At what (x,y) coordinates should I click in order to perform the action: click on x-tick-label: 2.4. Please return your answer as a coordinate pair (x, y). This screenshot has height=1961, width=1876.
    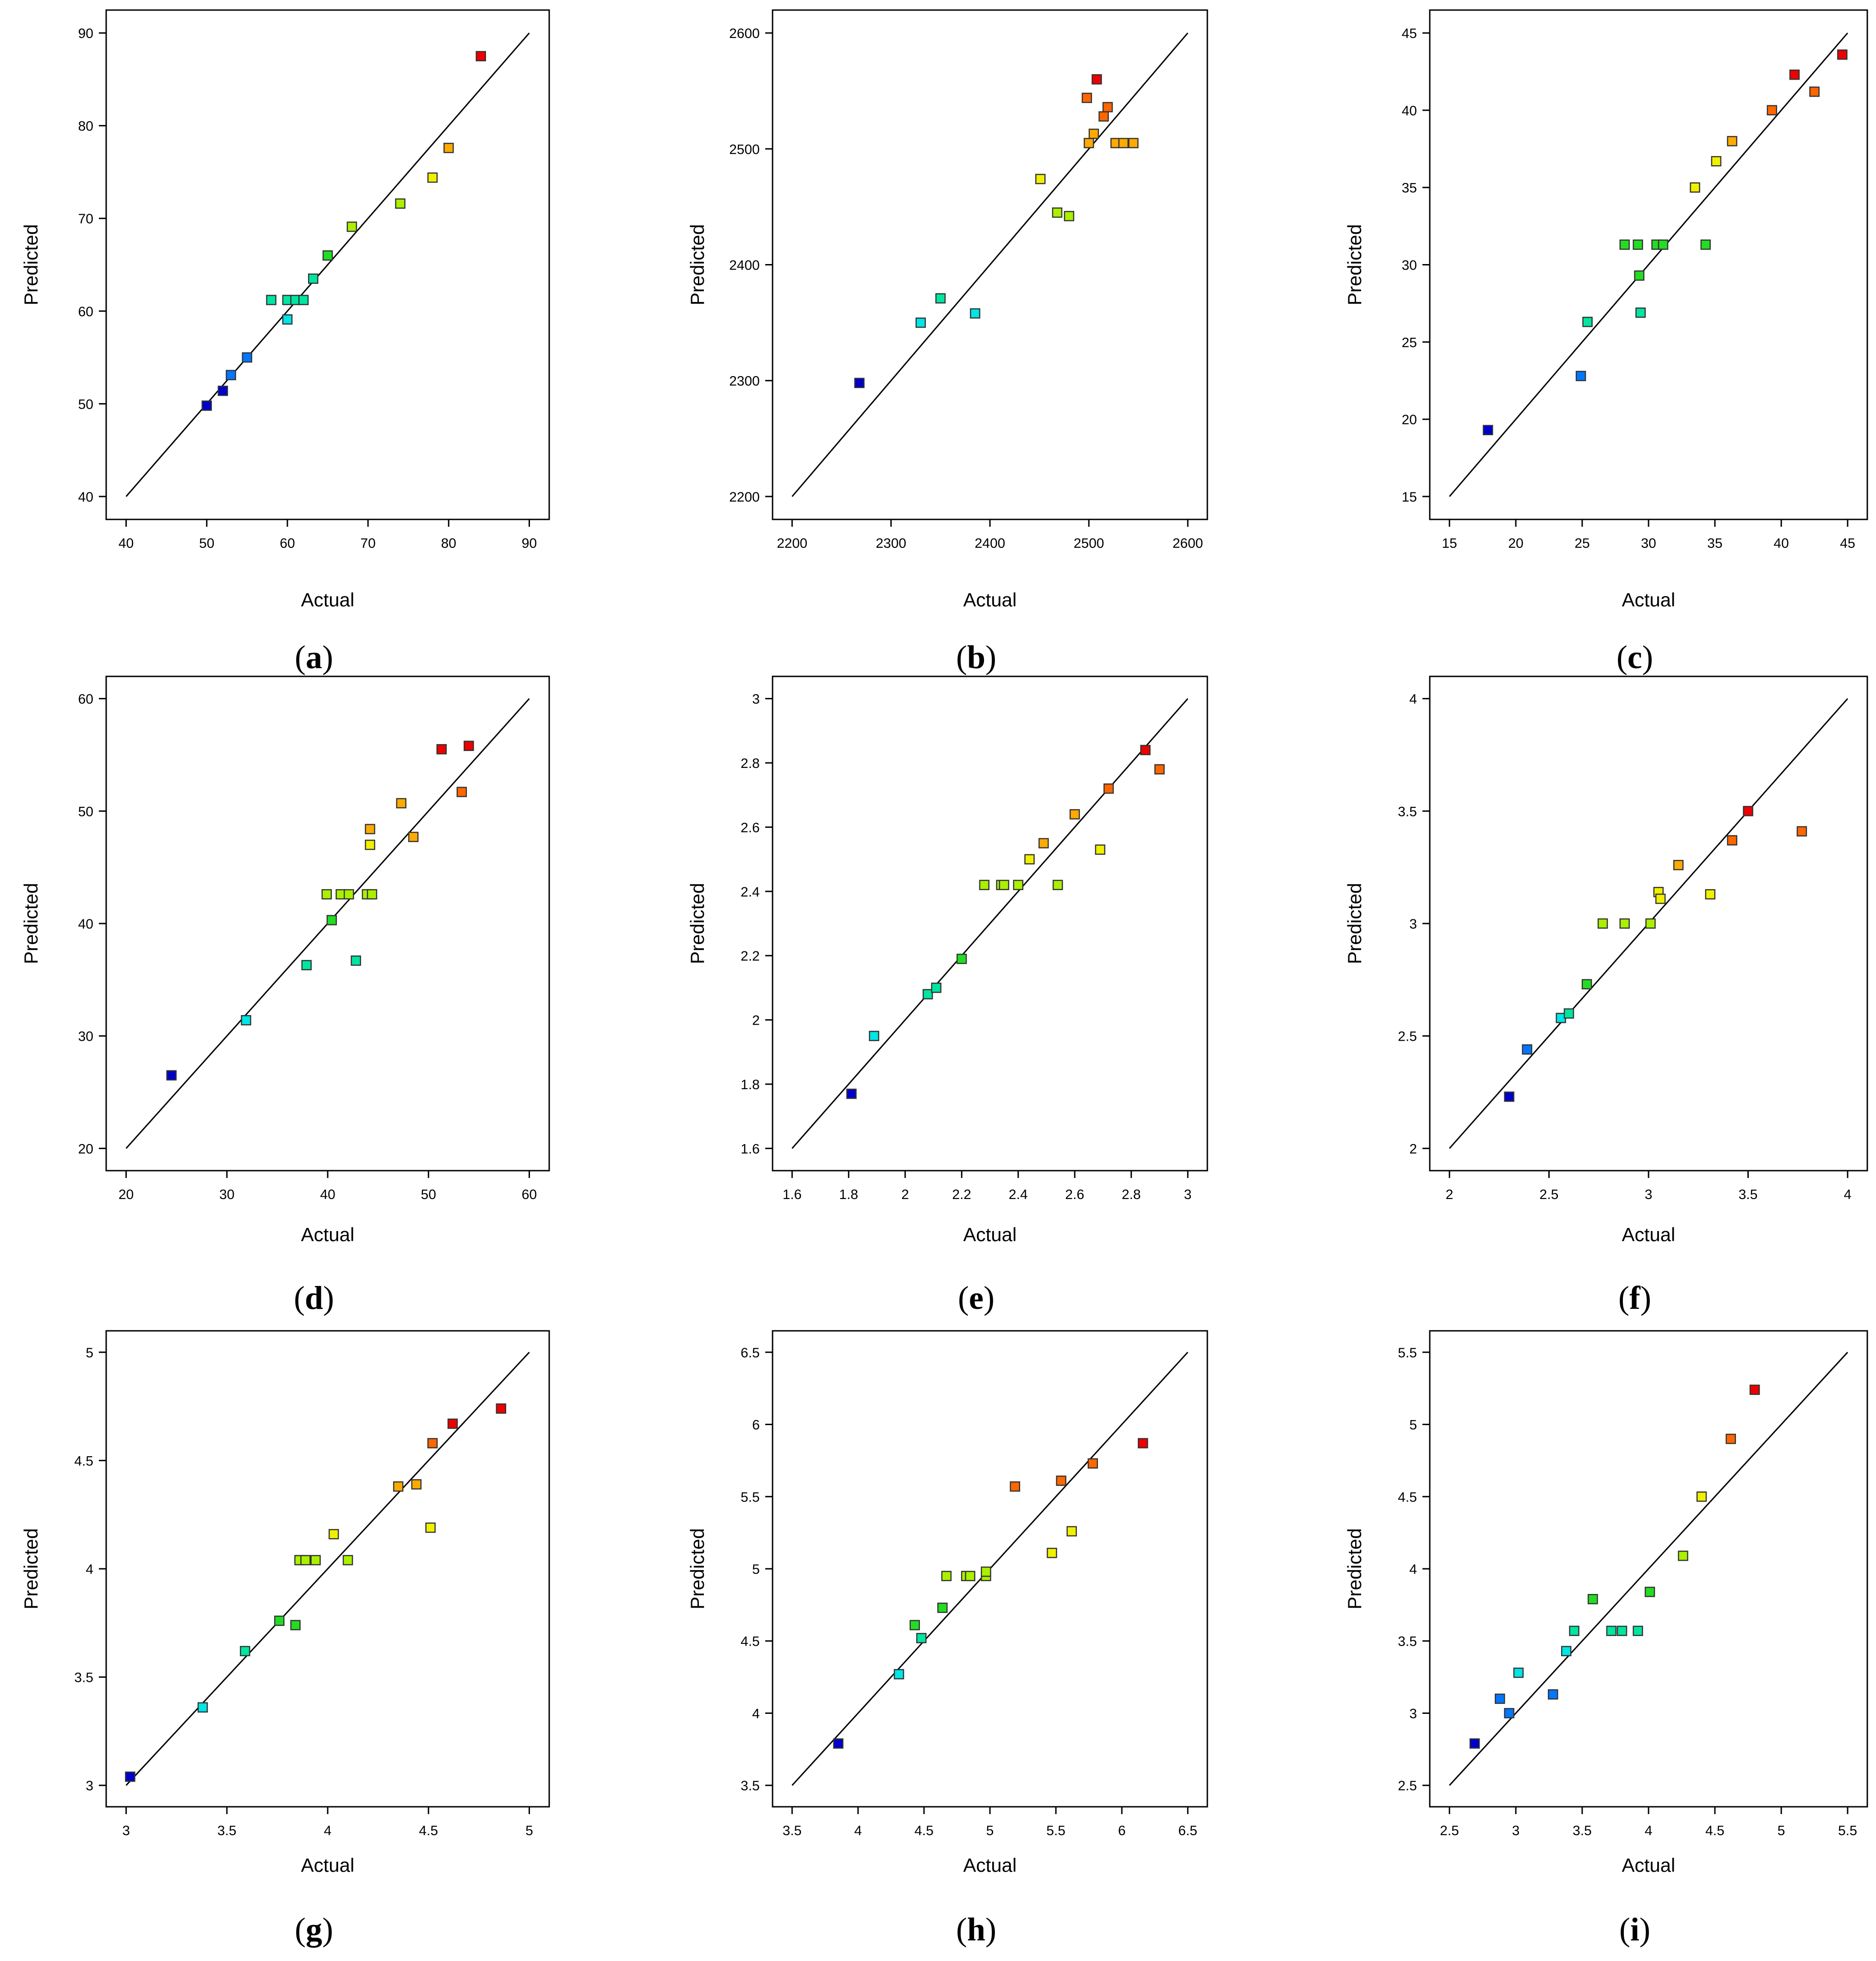
    Looking at the image, I should click on (1018, 1194).